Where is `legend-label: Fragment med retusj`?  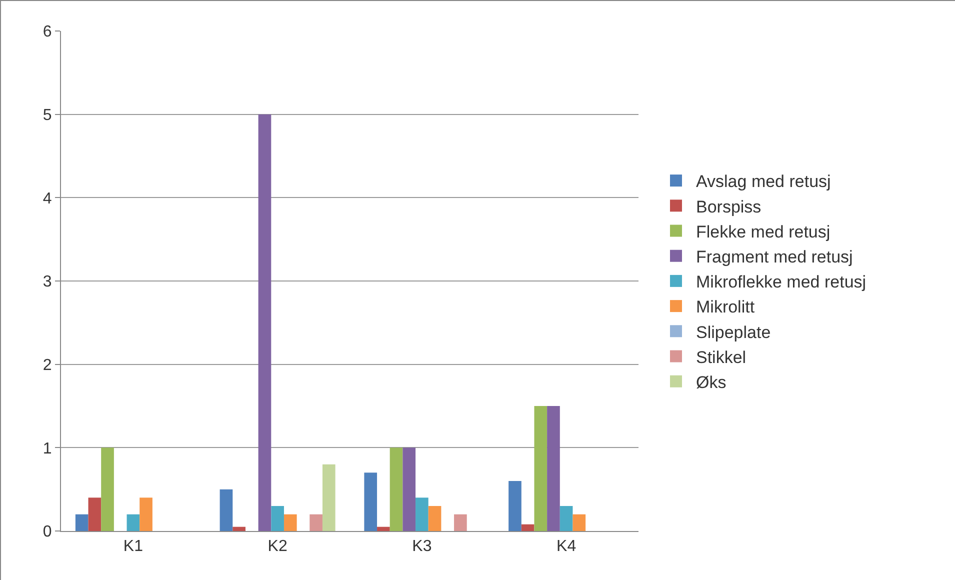
legend-label: Fragment med retusj is located at coordinates (774, 256).